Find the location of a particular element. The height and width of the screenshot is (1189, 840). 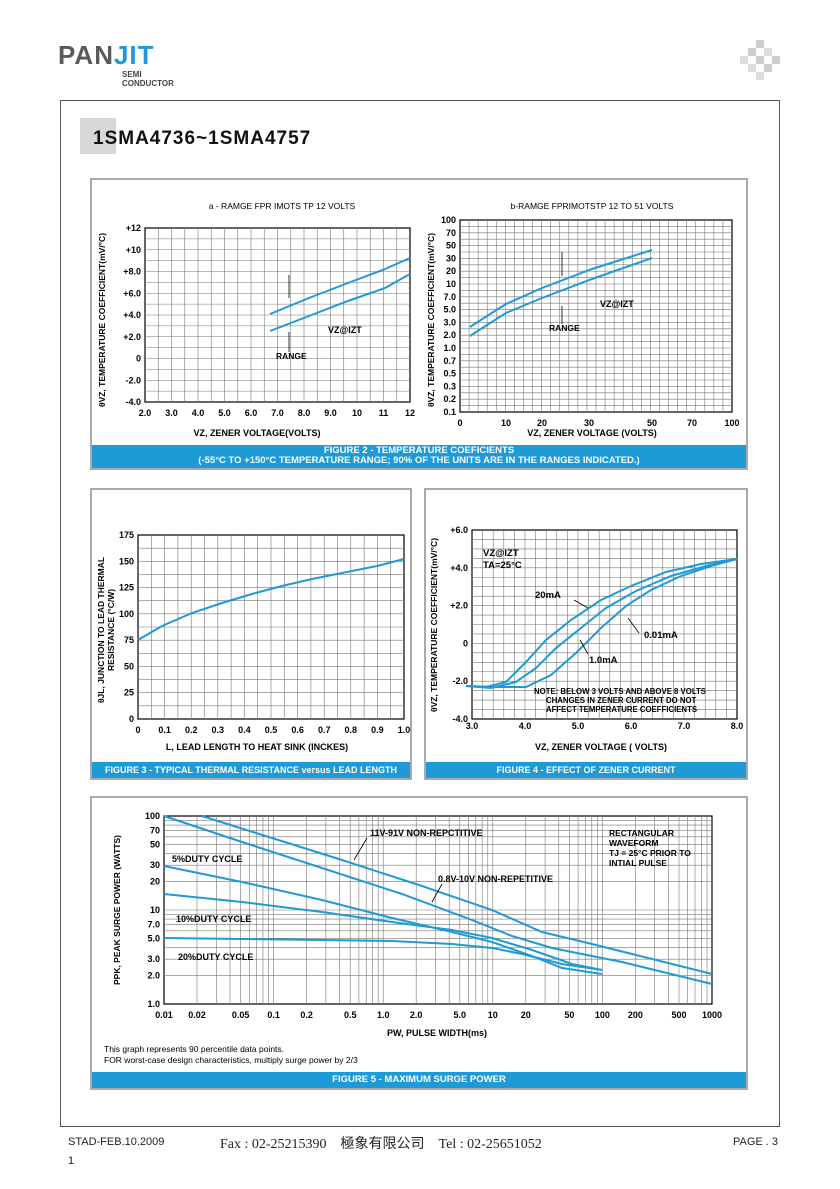

fig2b-grid is located at coordinates (596, 316).